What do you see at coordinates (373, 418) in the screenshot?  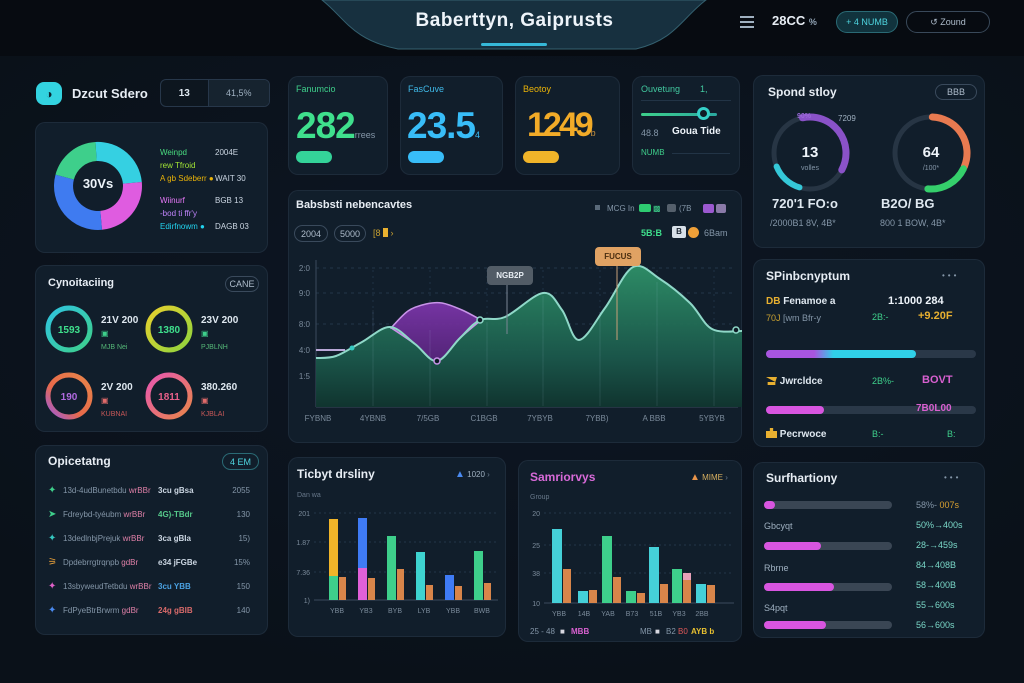 I see `svg-text: 4YBNB` at bounding box center [373, 418].